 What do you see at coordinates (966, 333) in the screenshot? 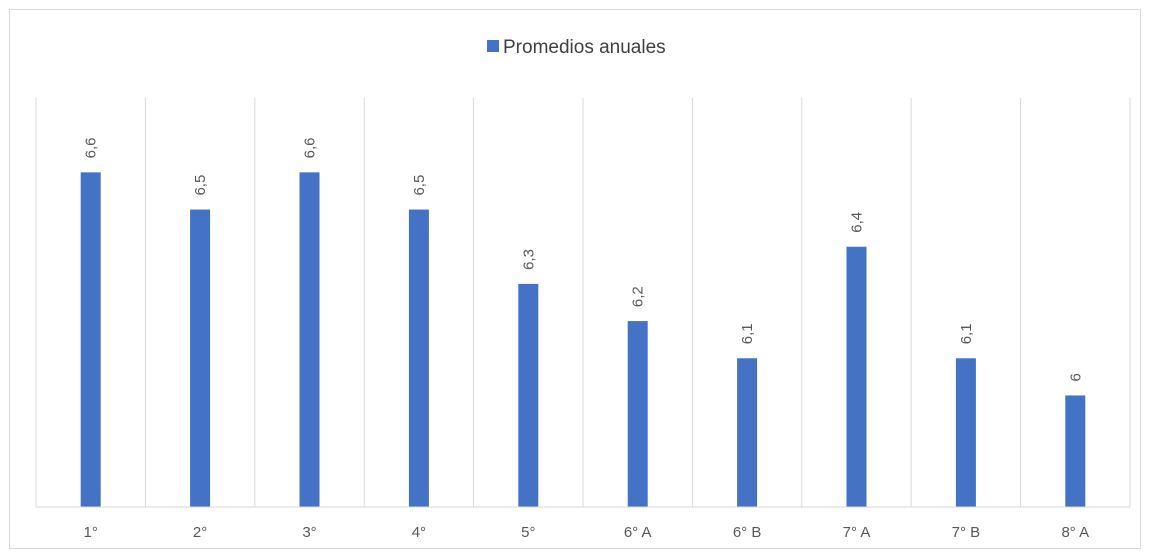
I see `data-label-9: 6,1` at bounding box center [966, 333].